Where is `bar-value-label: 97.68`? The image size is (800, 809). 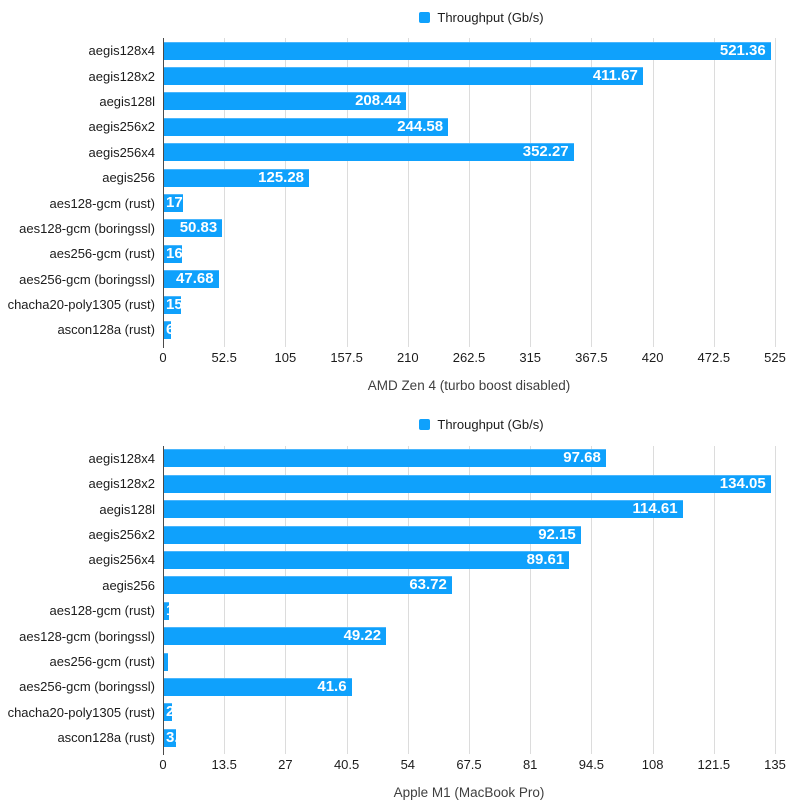 bar-value-label: 97.68 is located at coordinates (582, 458).